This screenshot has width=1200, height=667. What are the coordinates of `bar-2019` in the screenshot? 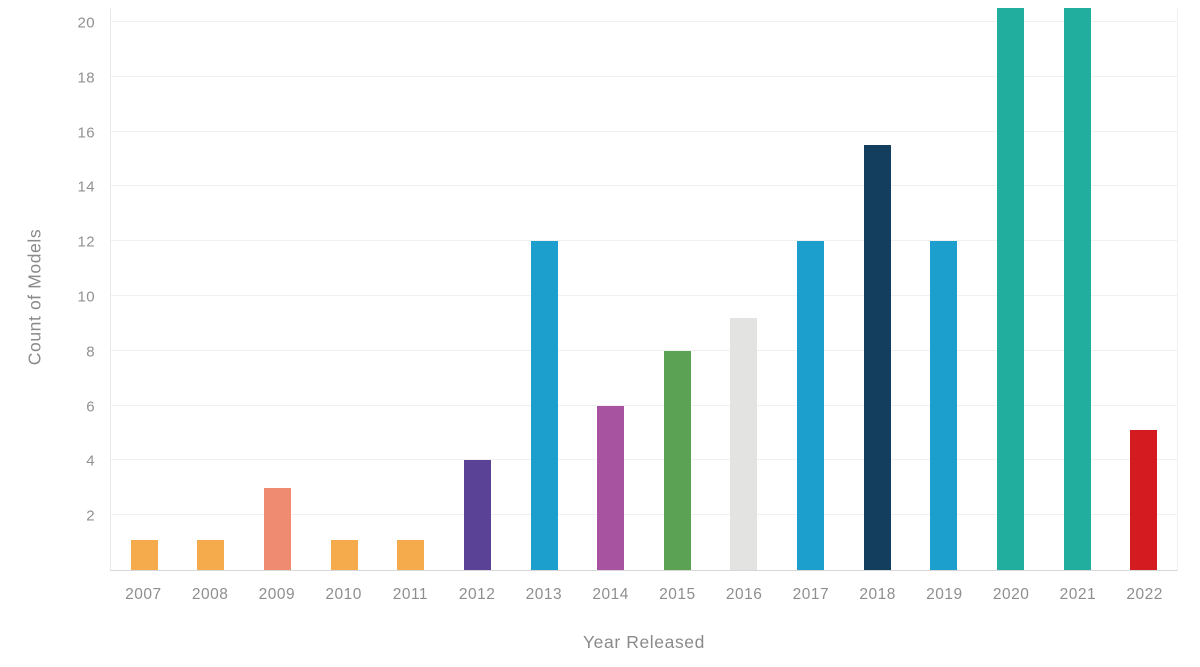 It's located at (944, 405).